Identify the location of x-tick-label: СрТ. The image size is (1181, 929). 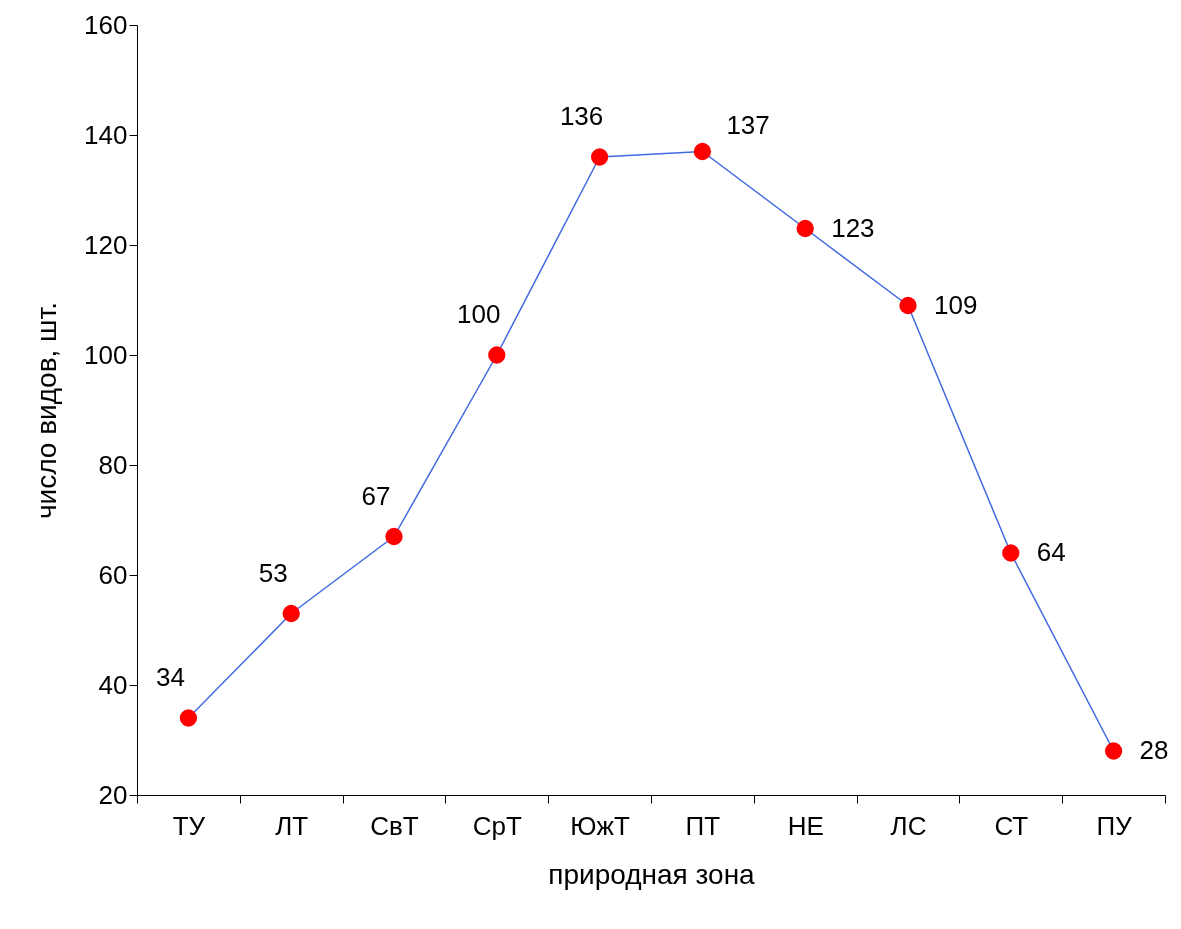
(497, 825).